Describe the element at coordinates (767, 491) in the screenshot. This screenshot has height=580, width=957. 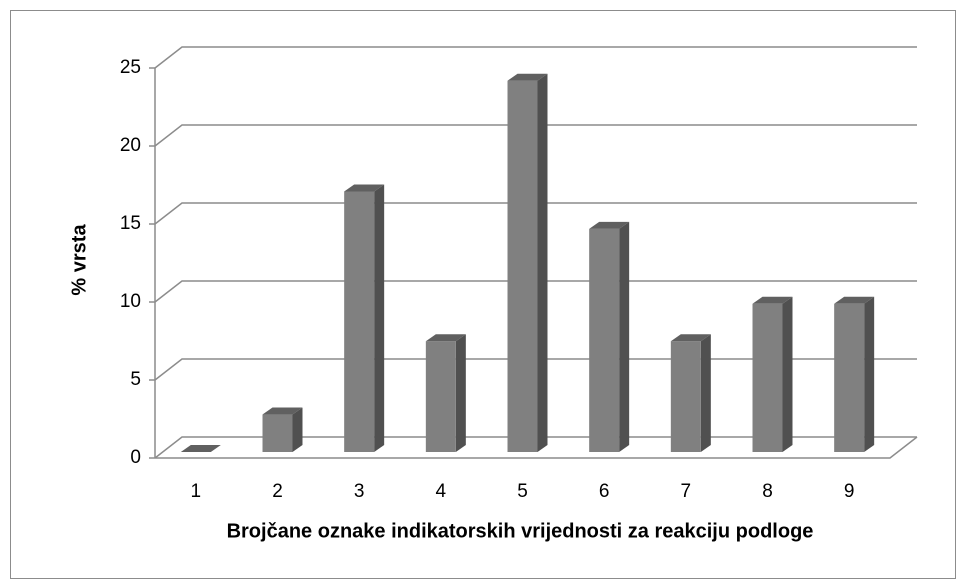
I see `x-tick-label: 8` at that location.